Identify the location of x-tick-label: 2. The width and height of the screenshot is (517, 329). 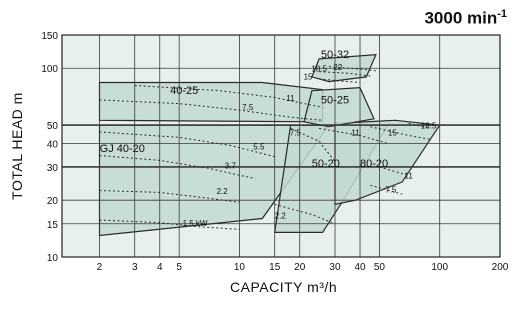
(100, 267).